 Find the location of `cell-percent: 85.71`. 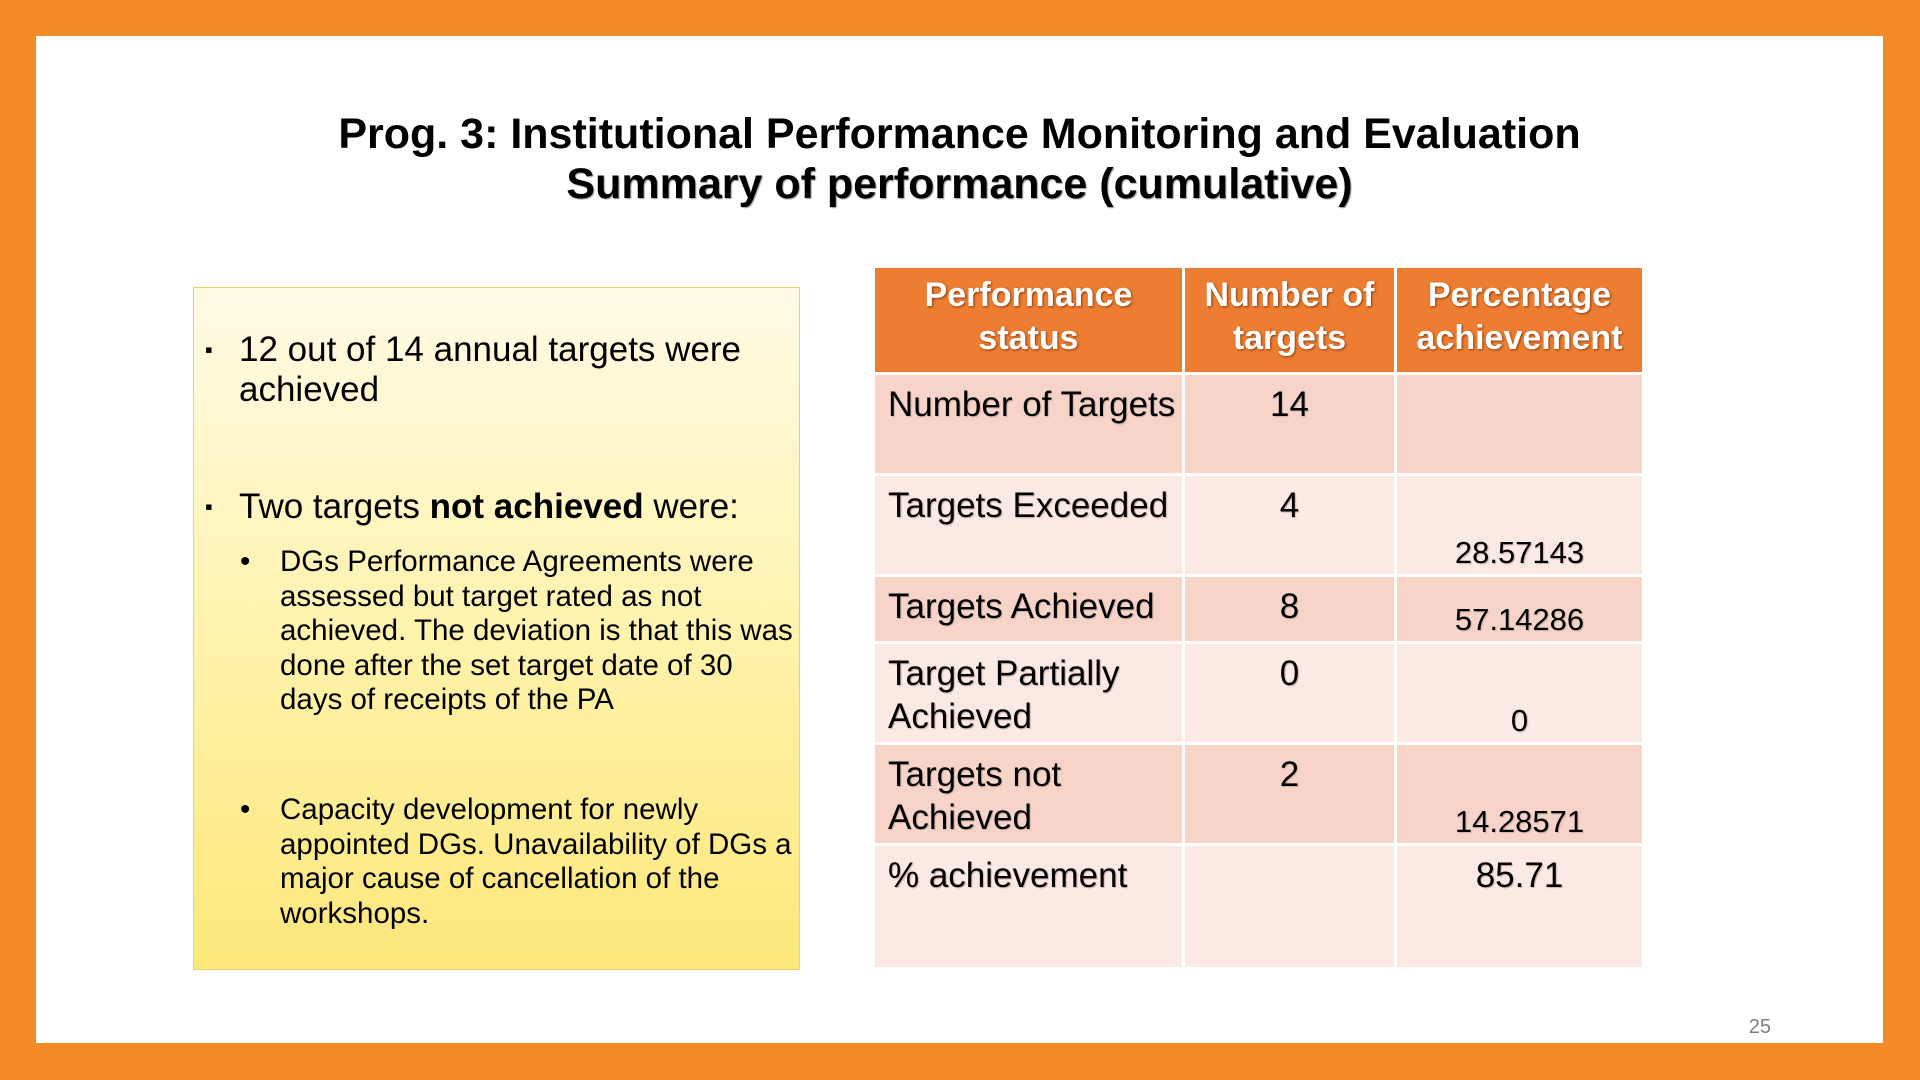

cell-percent: 85.71 is located at coordinates (1519, 906).